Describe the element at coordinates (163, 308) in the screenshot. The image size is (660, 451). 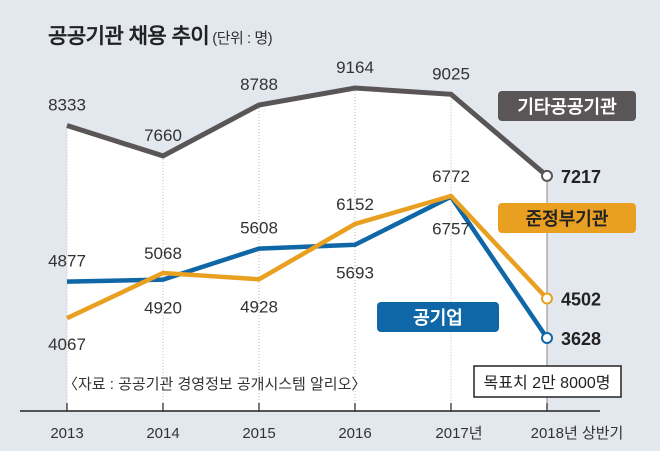
I see `data-label: 4920` at that location.